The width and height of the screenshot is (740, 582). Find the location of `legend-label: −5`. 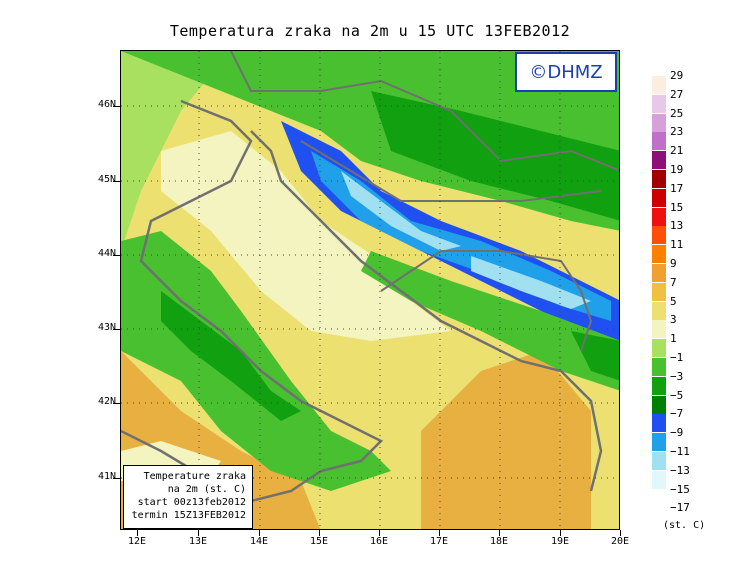

legend-label: −5 is located at coordinates (677, 395).